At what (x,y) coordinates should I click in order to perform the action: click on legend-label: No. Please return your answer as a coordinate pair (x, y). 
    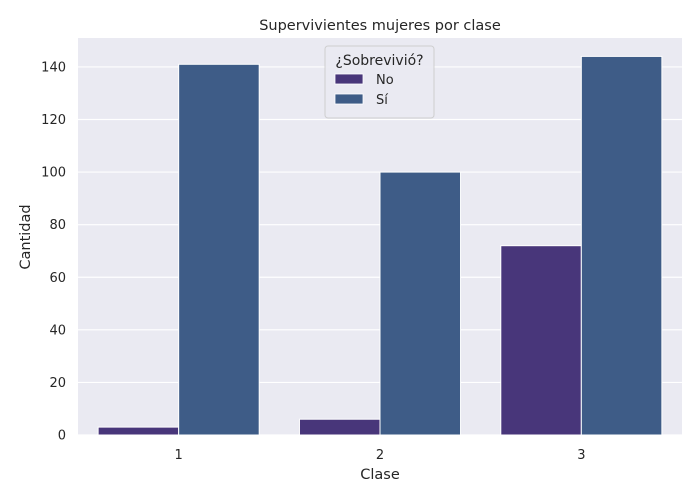
    Looking at the image, I should click on (385, 80).